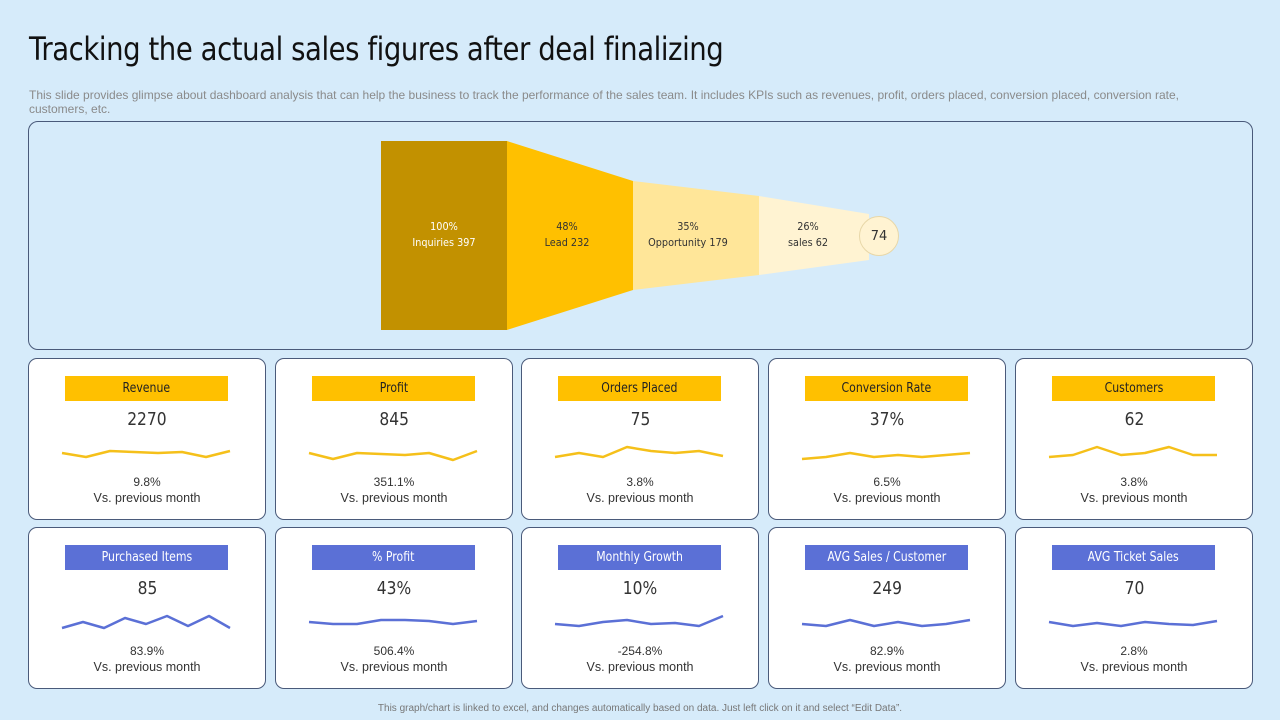 Image resolution: width=1280 pixels, height=720 pixels. Describe the element at coordinates (1134, 439) in the screenshot. I see `kpi-card: Customers 62 3.8% Vs. previous month` at that location.